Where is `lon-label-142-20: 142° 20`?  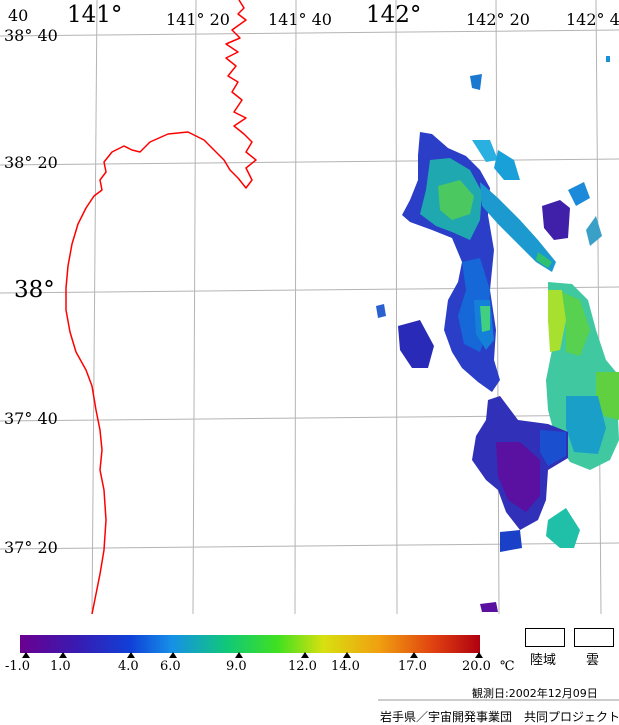
lon-label-142-20: 142° 20 is located at coordinates (498, 19).